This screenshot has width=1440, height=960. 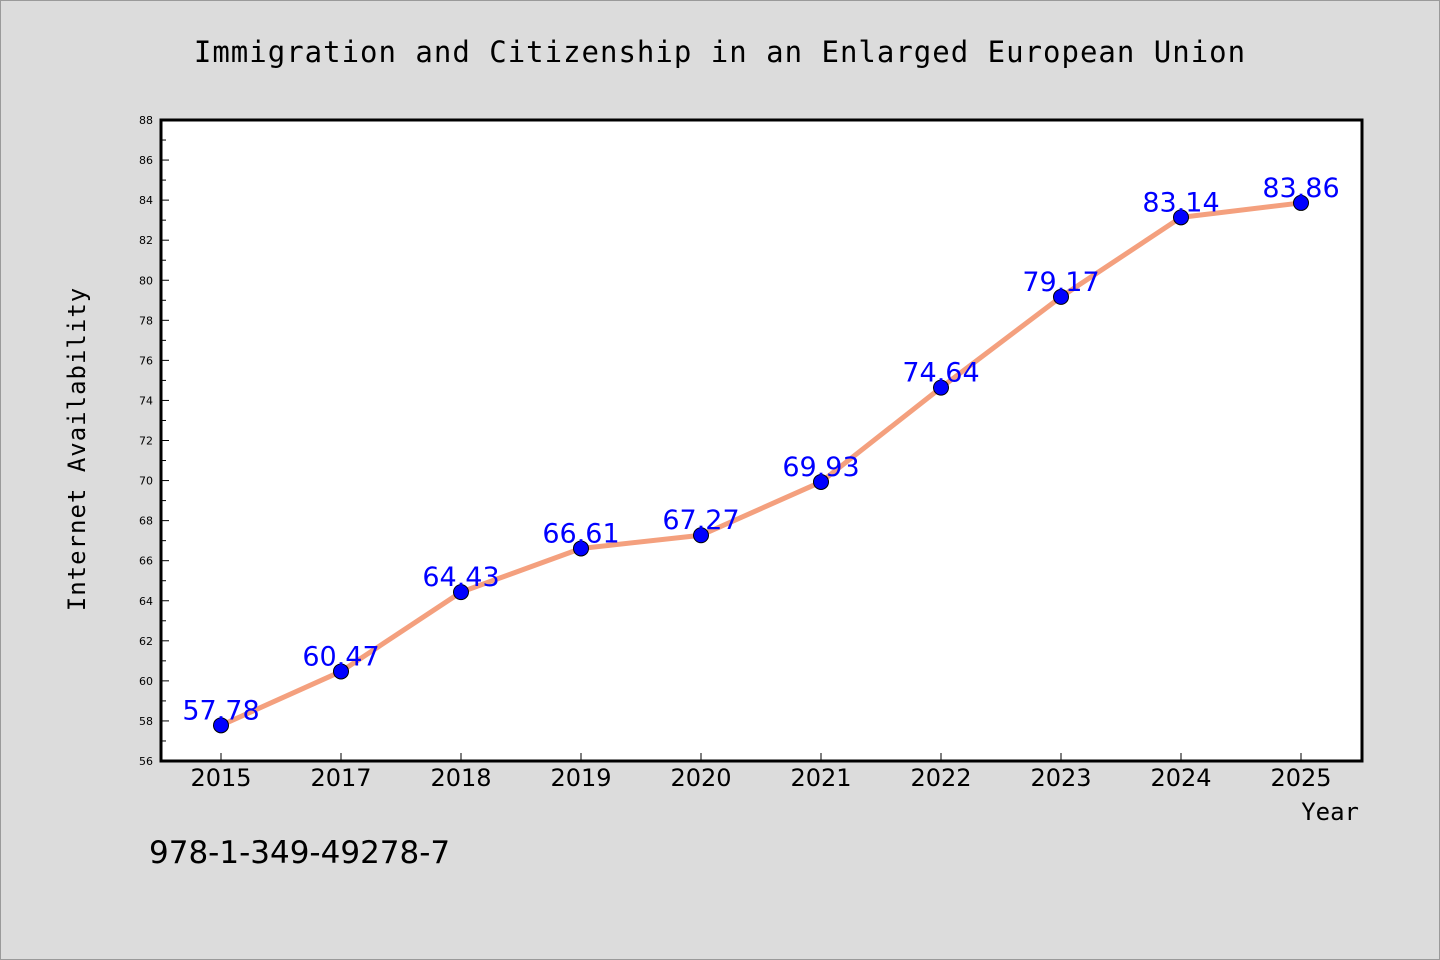 I want to click on y-tick-label: 60, so click(x=146, y=681).